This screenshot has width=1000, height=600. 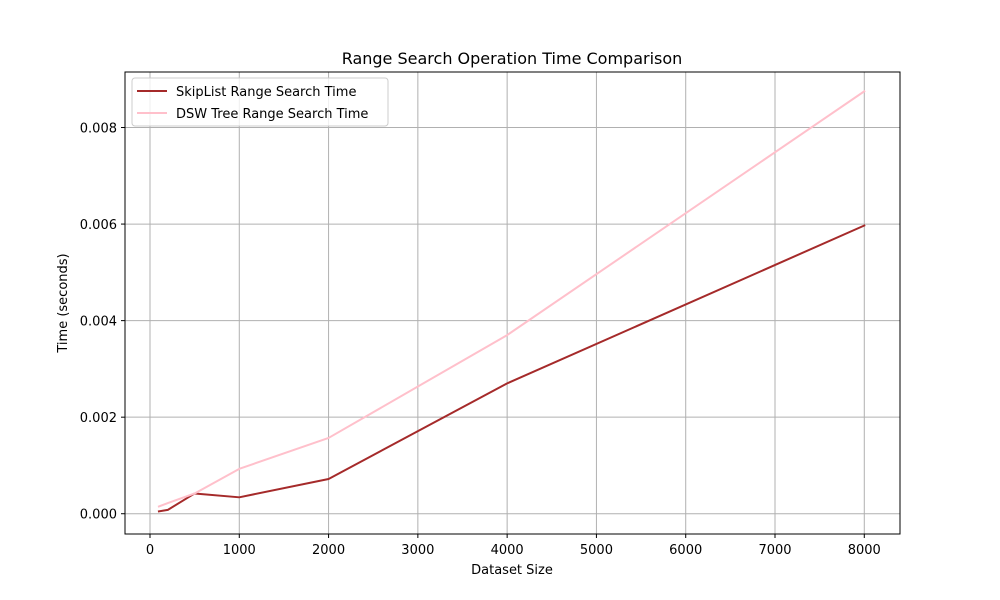 What do you see at coordinates (98, 515) in the screenshot?
I see `y-tick-label: 0.000` at bounding box center [98, 515].